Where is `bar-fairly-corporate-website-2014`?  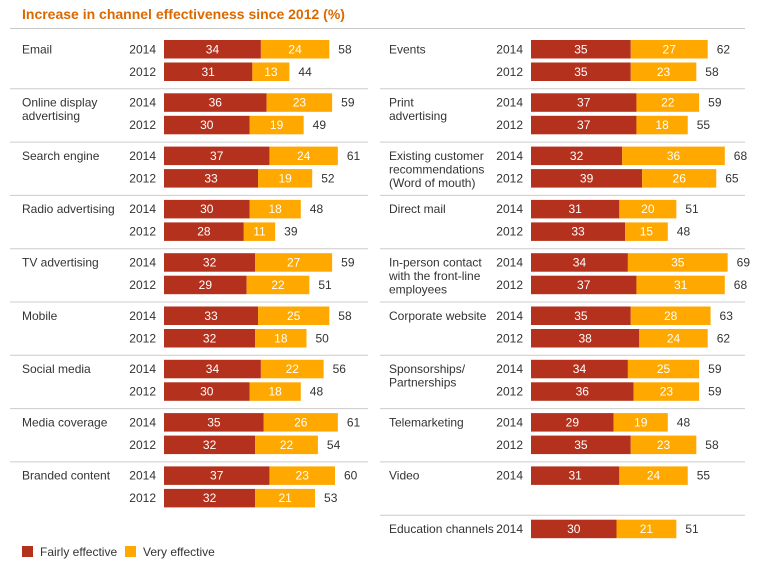 bar-fairly-corporate-website-2014 is located at coordinates (581, 315).